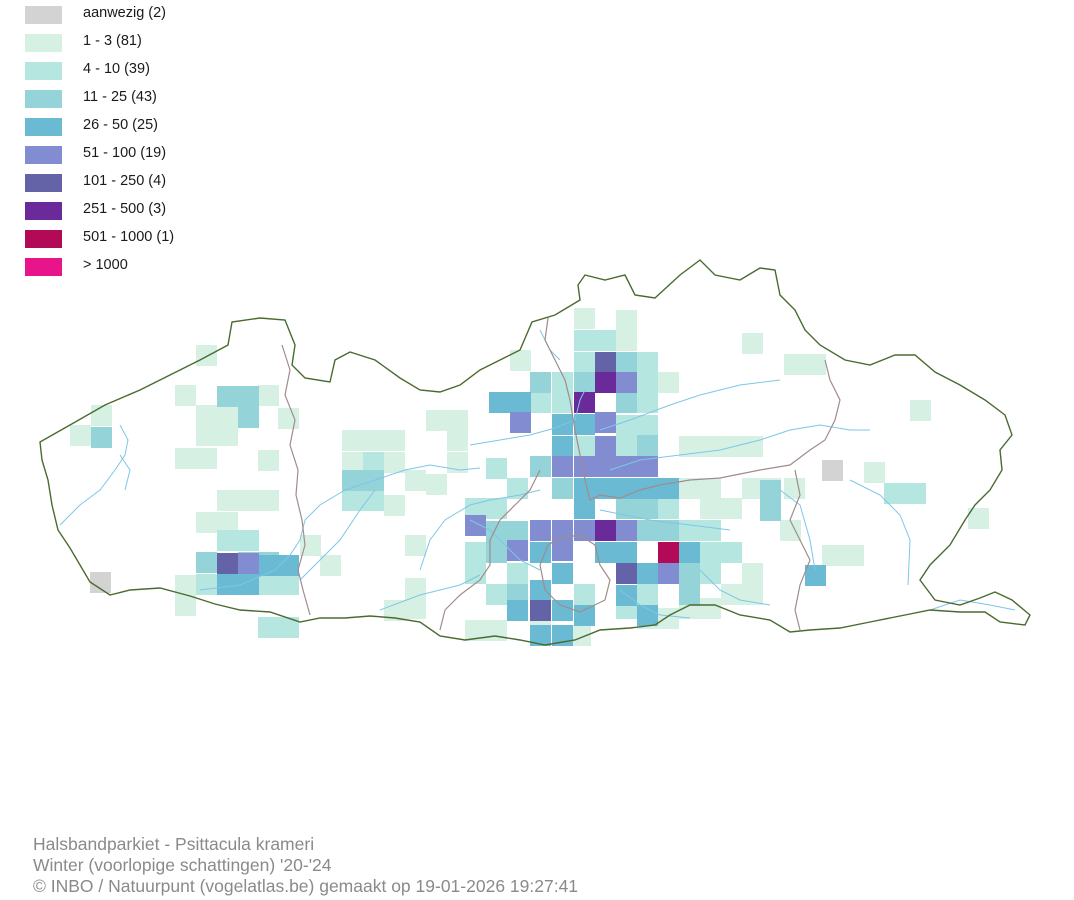 Image resolution: width=1074 pixels, height=900 pixels. I want to click on species-title: Halsbandparkiet - Psittacula krameri, so click(174, 844).